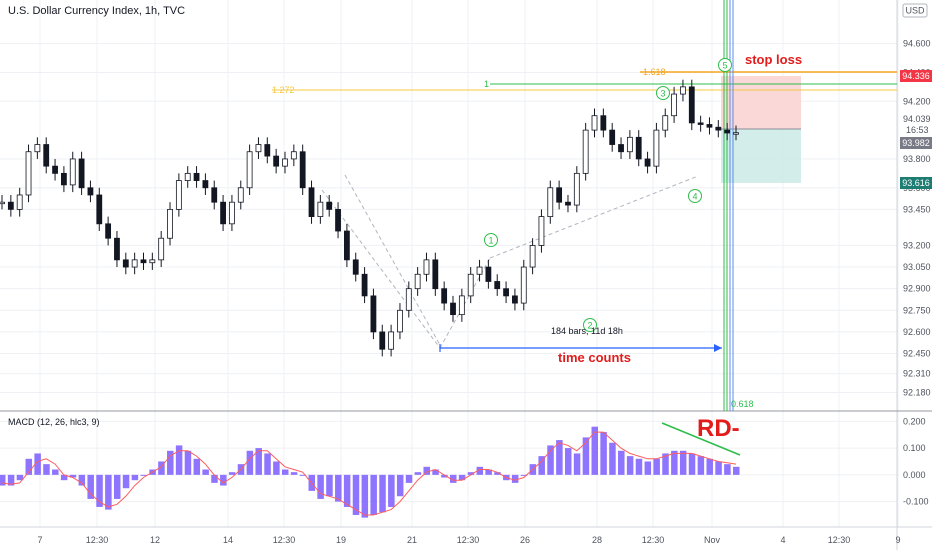  Describe the element at coordinates (228, 540) in the screenshot. I see `time-tick-label: 14` at that location.